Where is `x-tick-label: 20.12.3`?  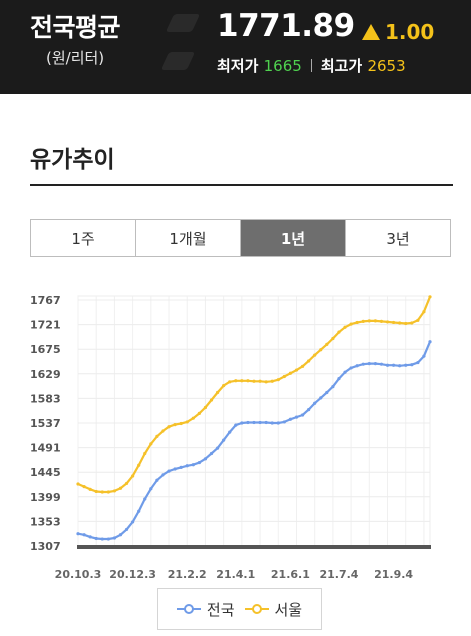 x-tick-label: 20.12.3 is located at coordinates (132, 574).